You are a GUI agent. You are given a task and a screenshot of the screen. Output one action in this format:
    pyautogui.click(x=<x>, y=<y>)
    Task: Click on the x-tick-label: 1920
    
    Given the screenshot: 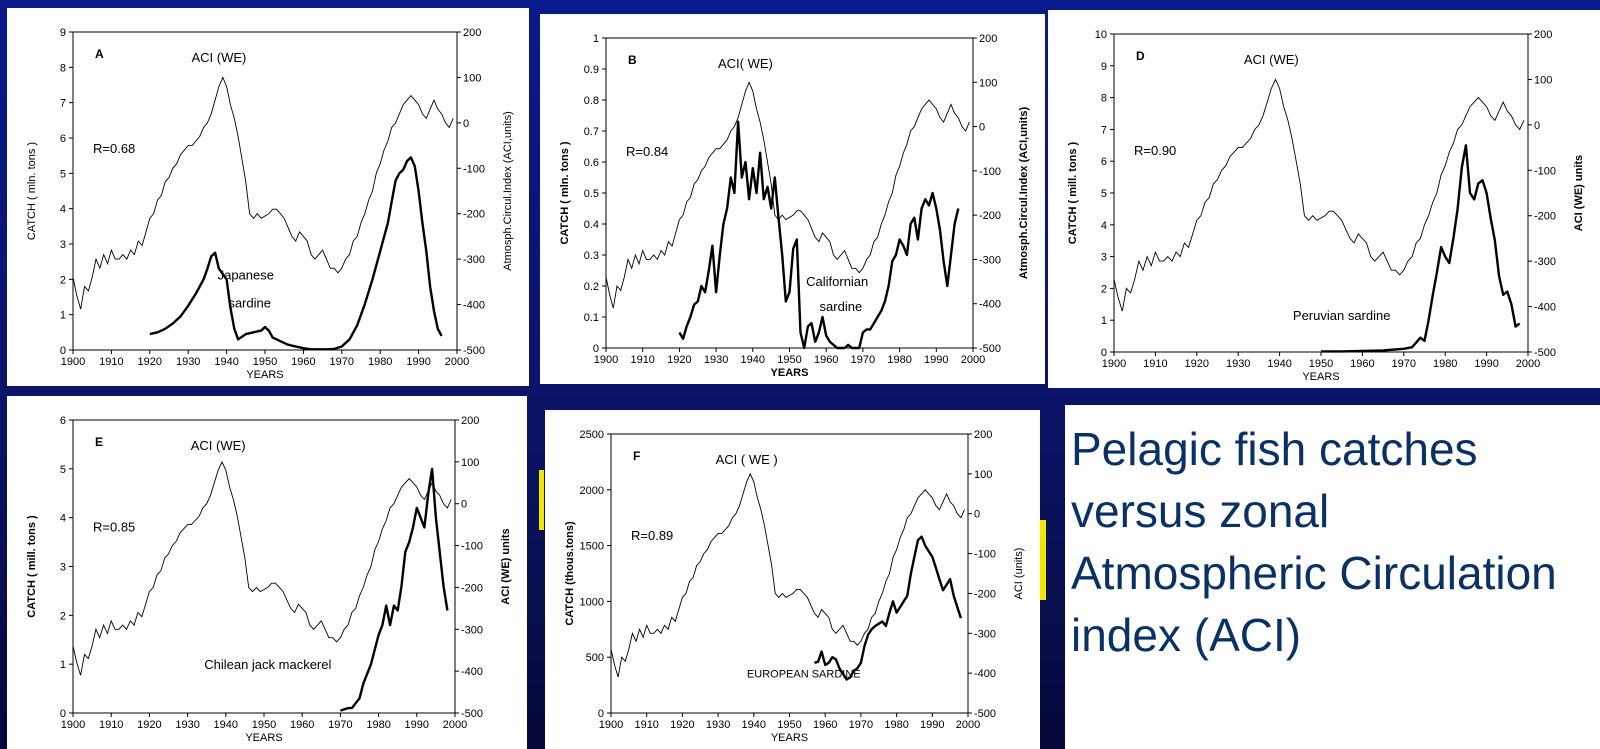 What is the action you would take?
    pyautogui.click(x=1197, y=364)
    